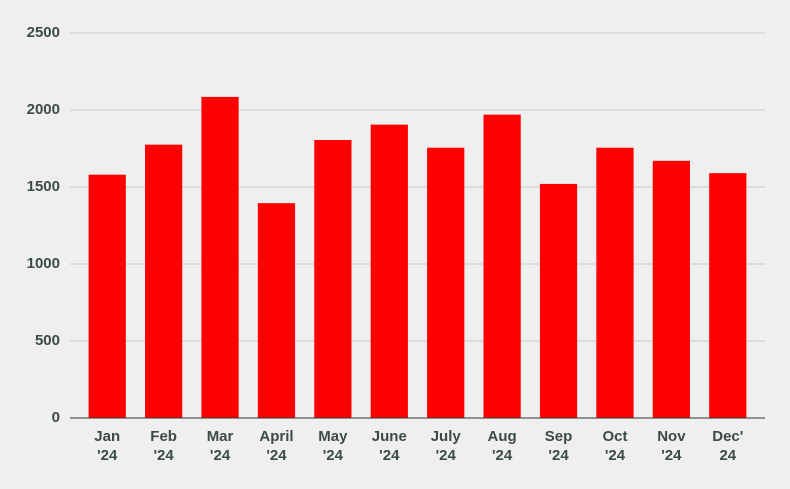  I want to click on x-tick-label: Mar, so click(220, 436).